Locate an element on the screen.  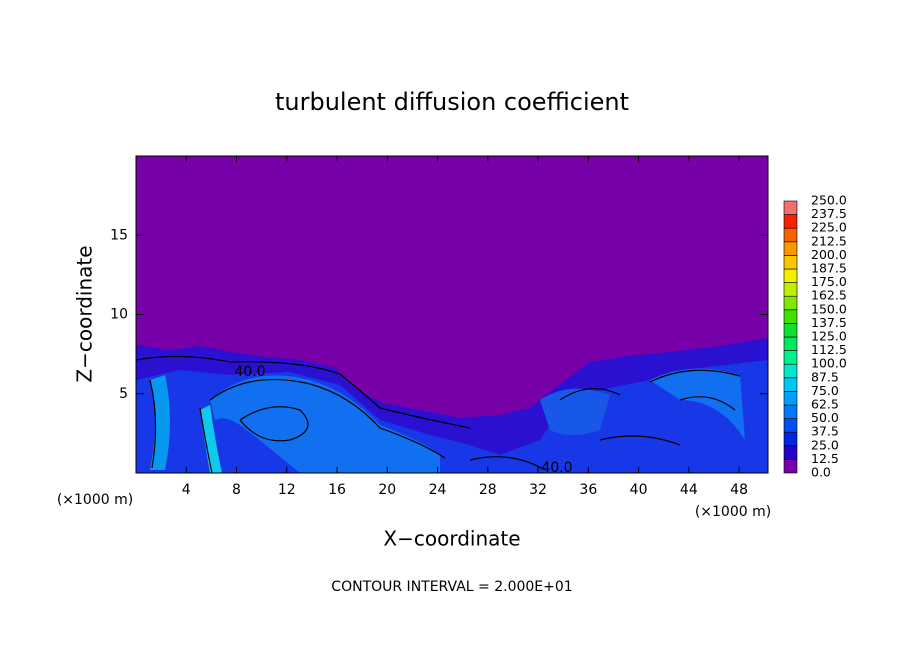
x-tick-label: 12 is located at coordinates (287, 490).